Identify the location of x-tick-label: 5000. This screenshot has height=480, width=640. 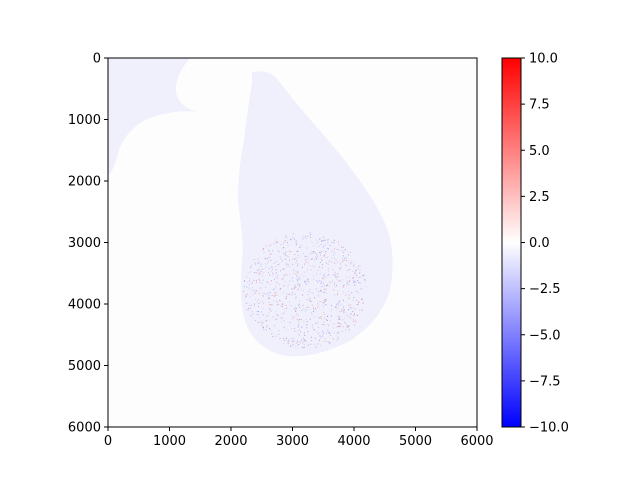
(415, 441).